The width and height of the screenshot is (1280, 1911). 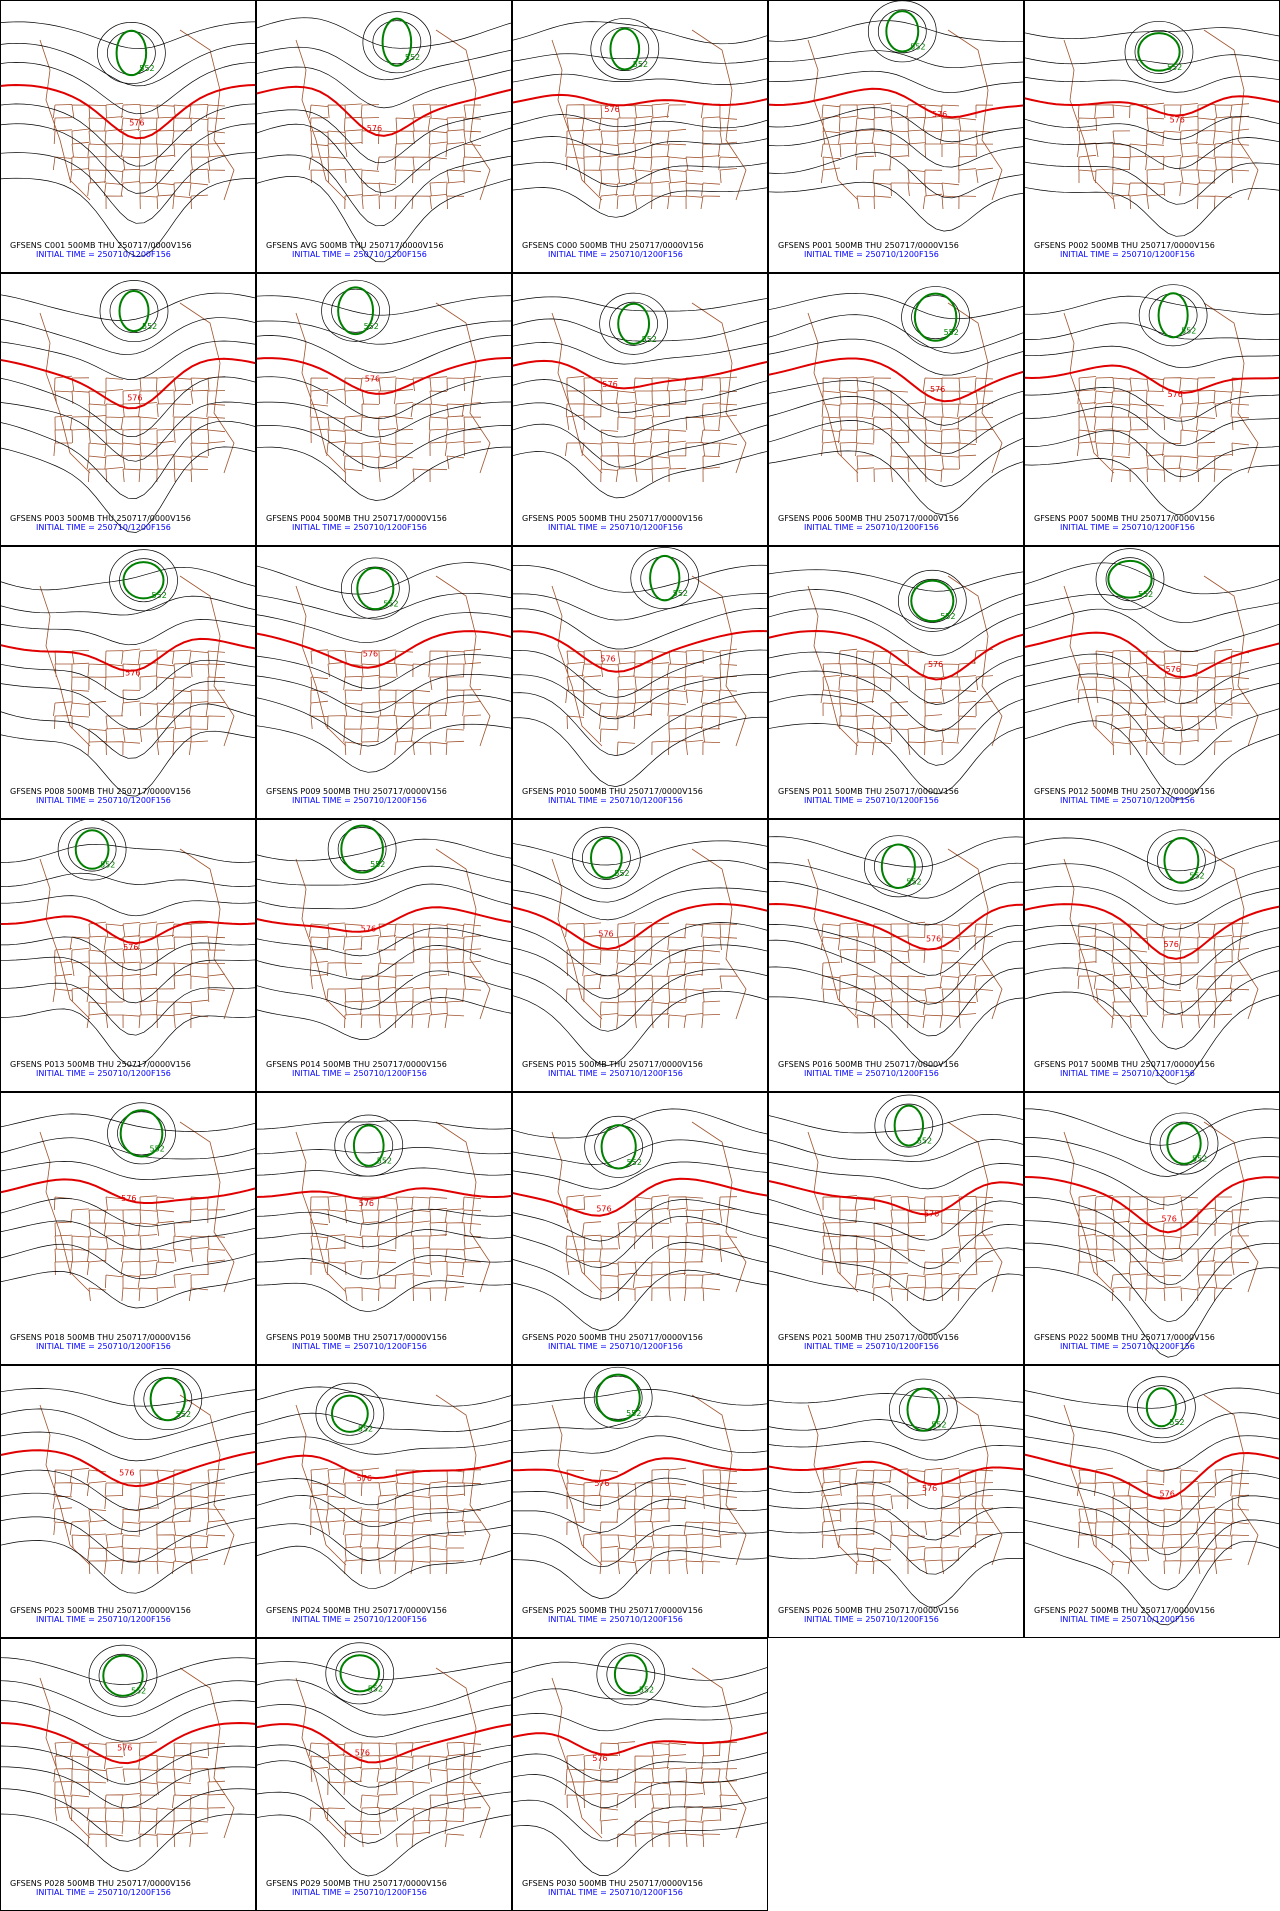 What do you see at coordinates (356, 1883) in the screenshot?
I see `panel-title: GFSENS P029 500MB THU 250717/0000V156` at bounding box center [356, 1883].